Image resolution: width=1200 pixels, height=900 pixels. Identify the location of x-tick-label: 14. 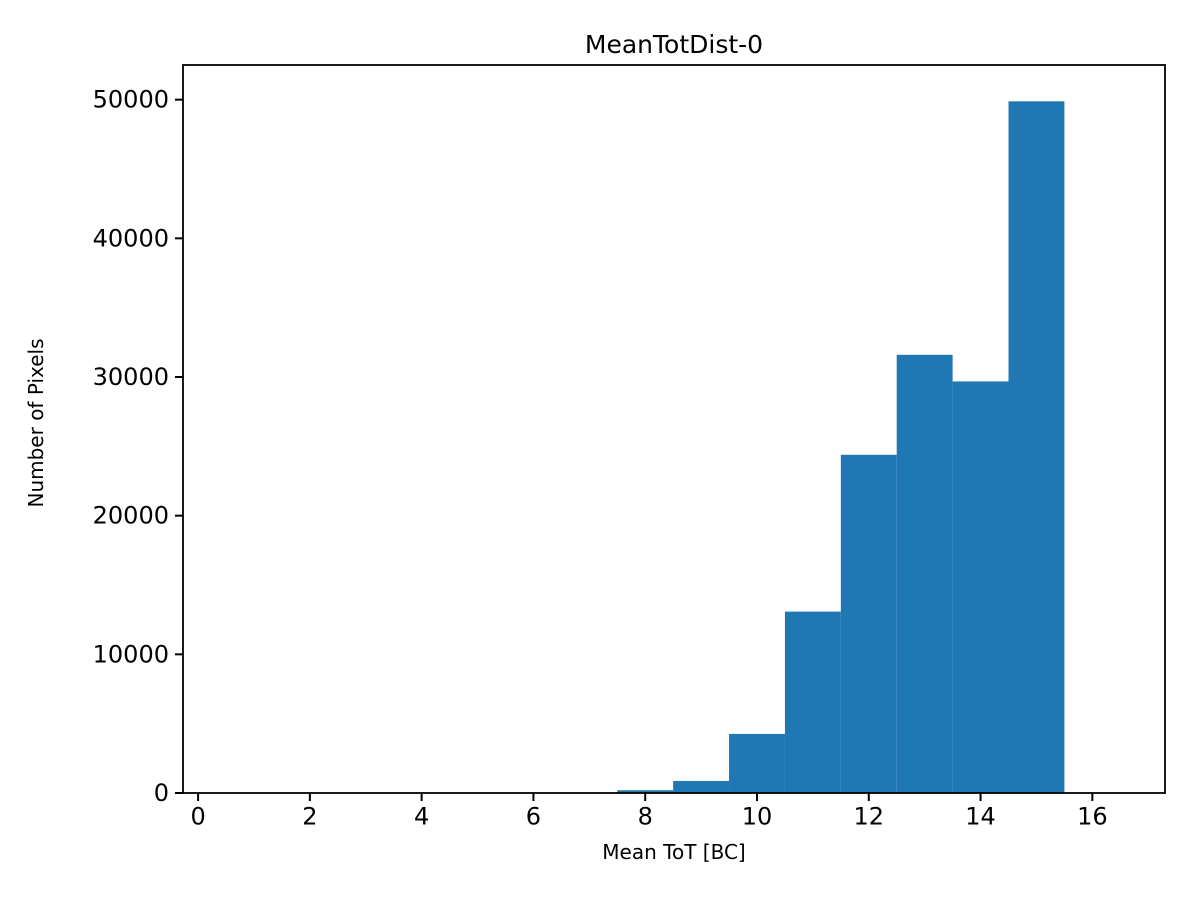
(980, 817).